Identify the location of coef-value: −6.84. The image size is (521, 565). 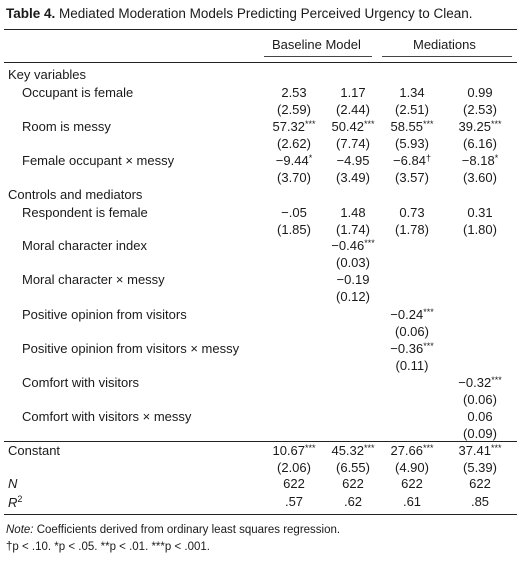
(409, 160).